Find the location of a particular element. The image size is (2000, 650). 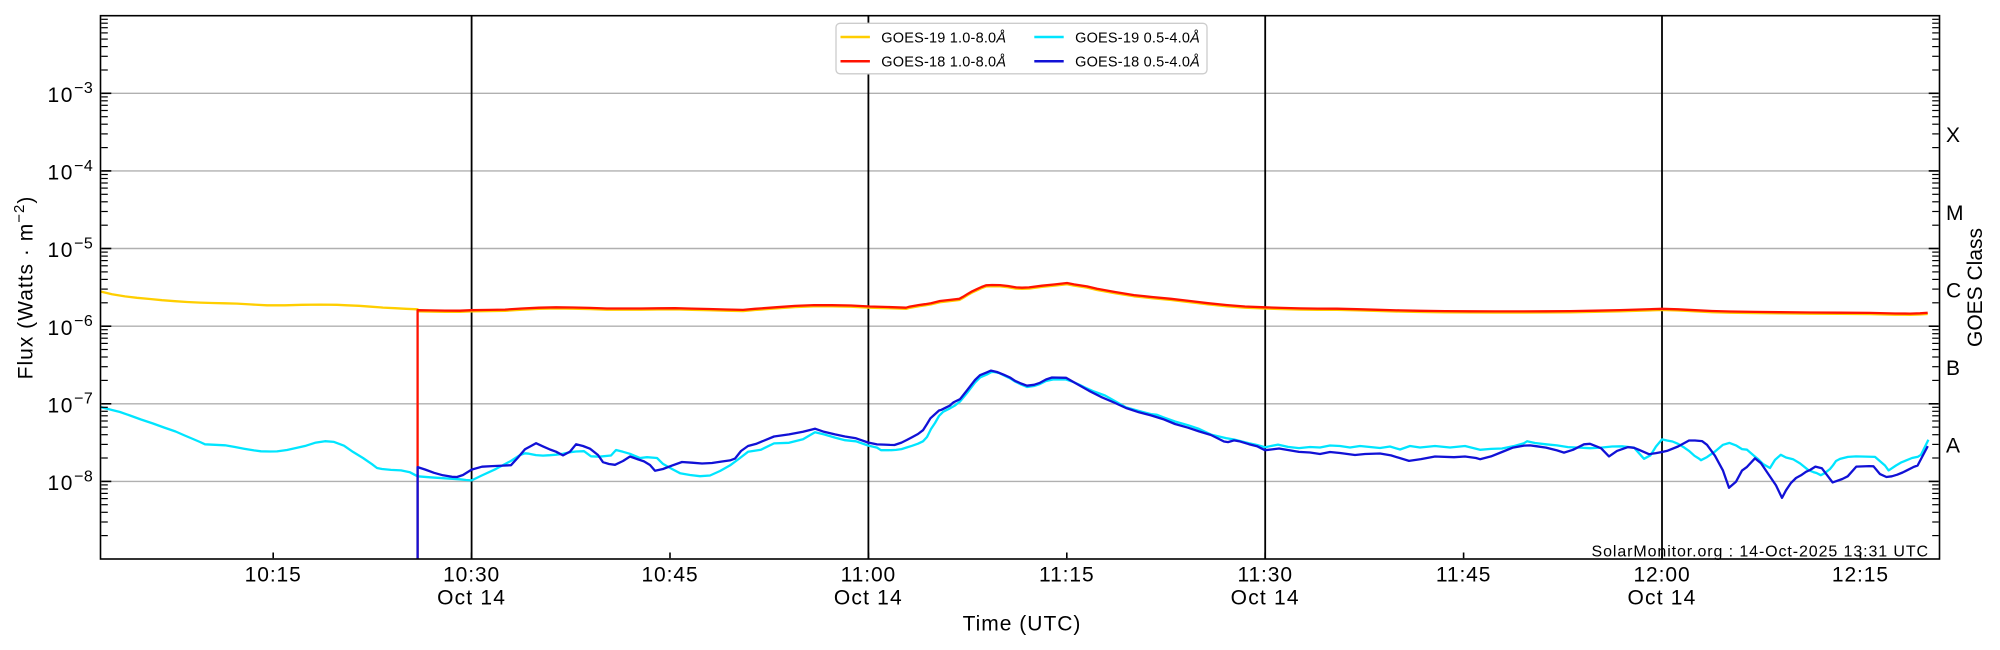

svg-text: 11:30 is located at coordinates (1265, 575).